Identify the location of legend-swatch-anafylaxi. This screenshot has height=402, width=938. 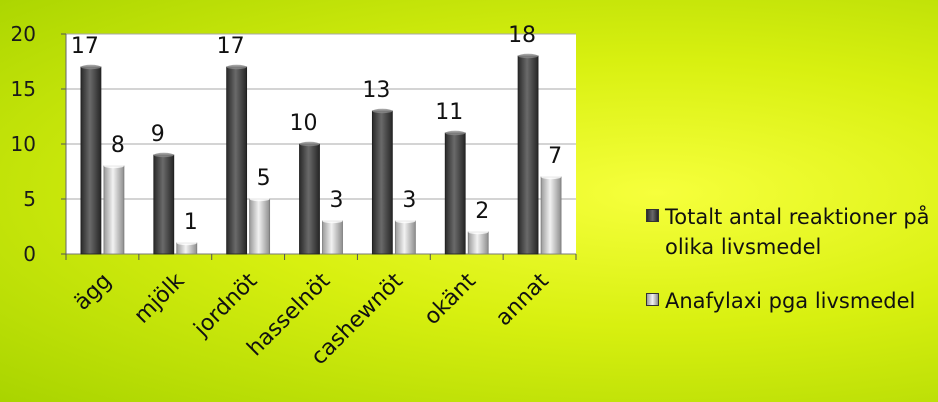
(652, 299).